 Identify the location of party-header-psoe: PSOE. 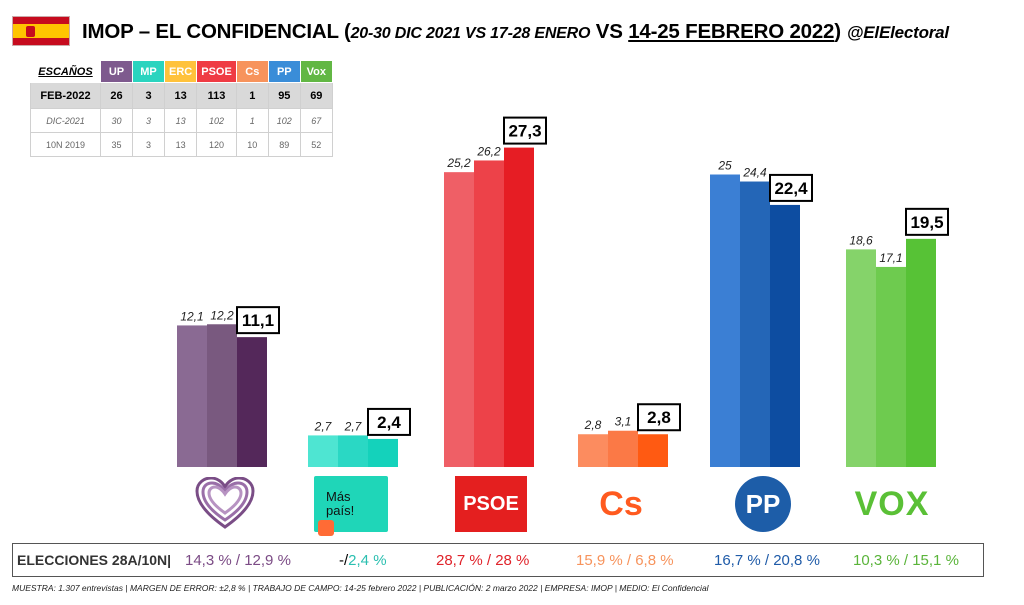
(216, 71).